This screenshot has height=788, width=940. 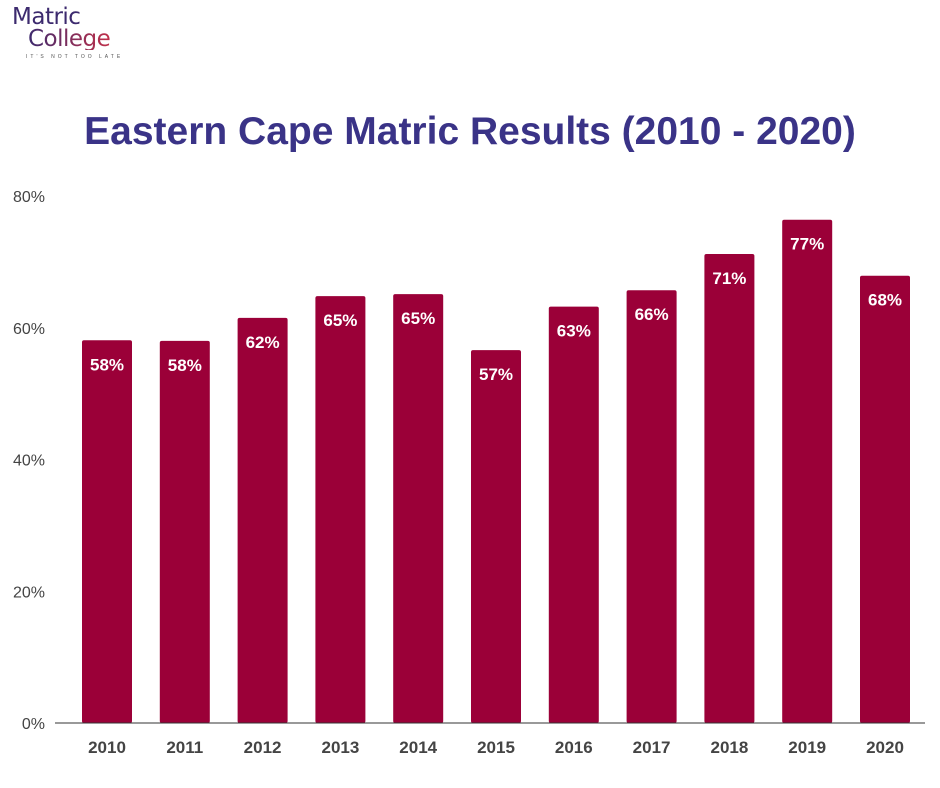 I want to click on y-tick-label: 40%, so click(x=29, y=461).